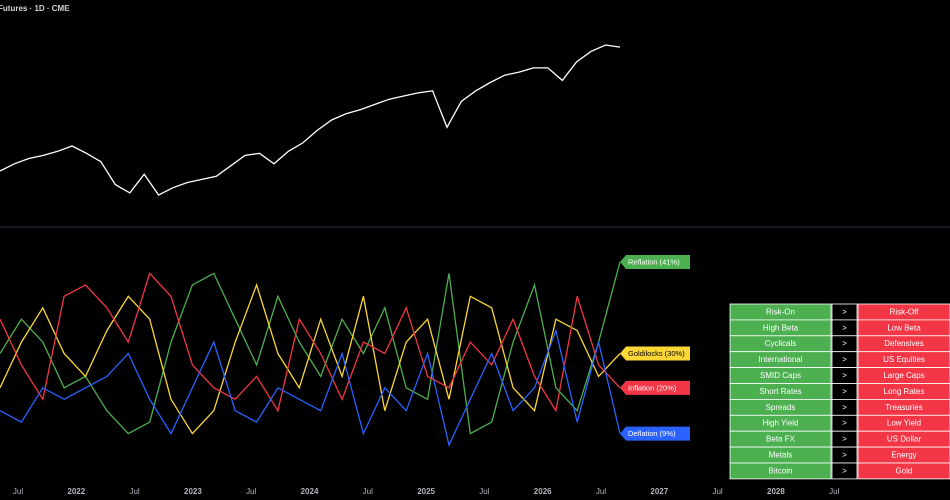  I want to click on x-tick-label: 2026, so click(543, 491).